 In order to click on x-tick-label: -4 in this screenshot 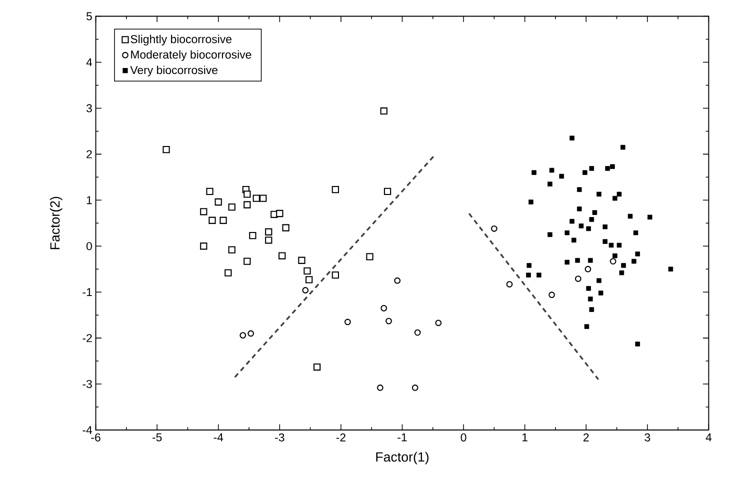, I will do `click(219, 437)`.